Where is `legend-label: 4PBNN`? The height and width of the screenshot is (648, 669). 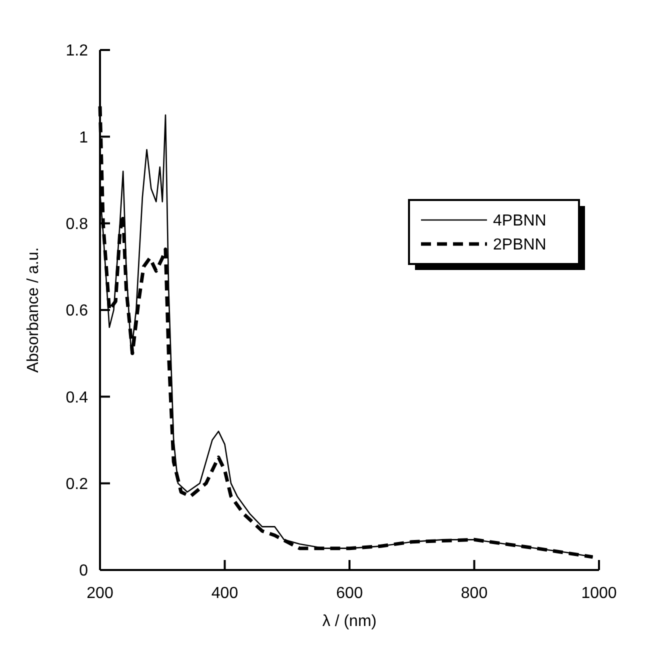 legend-label: 4PBNN is located at coordinates (519, 221).